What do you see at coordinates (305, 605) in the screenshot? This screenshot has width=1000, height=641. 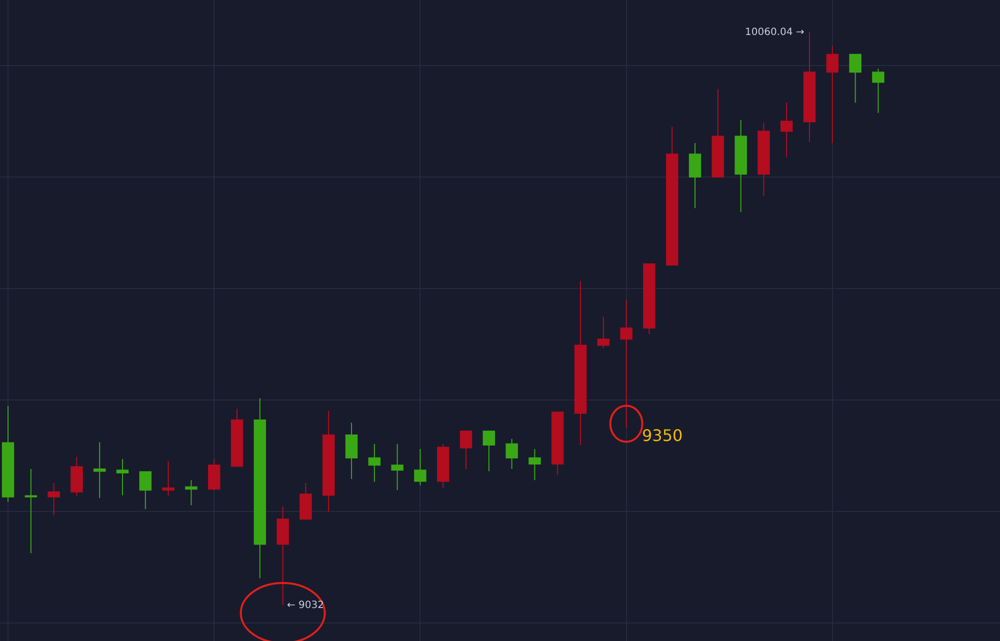 I see `annotation: ← 9032` at bounding box center [305, 605].